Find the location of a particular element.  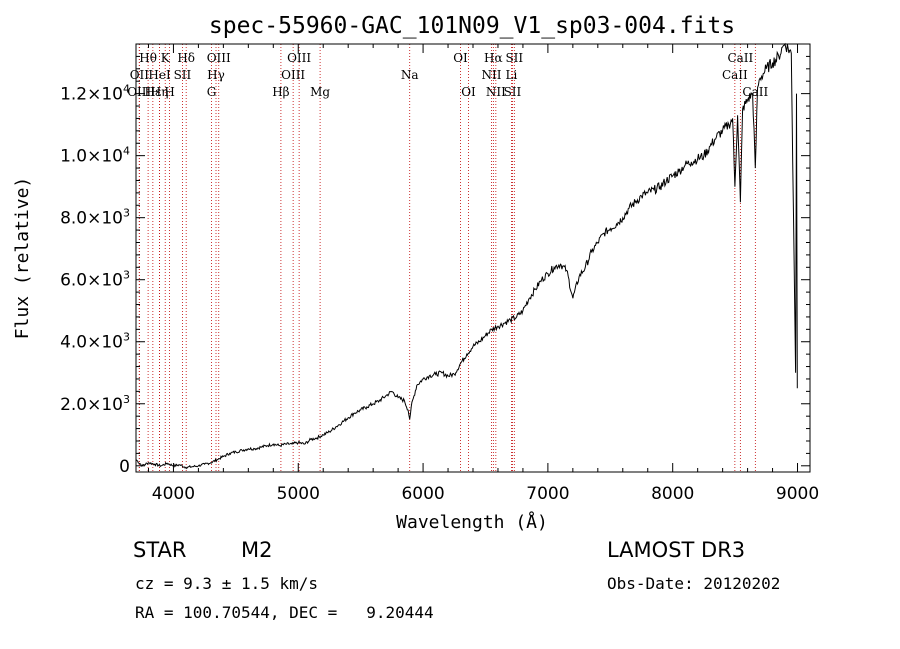

y-tick-label: 6.0×10³ is located at coordinates (95, 280).